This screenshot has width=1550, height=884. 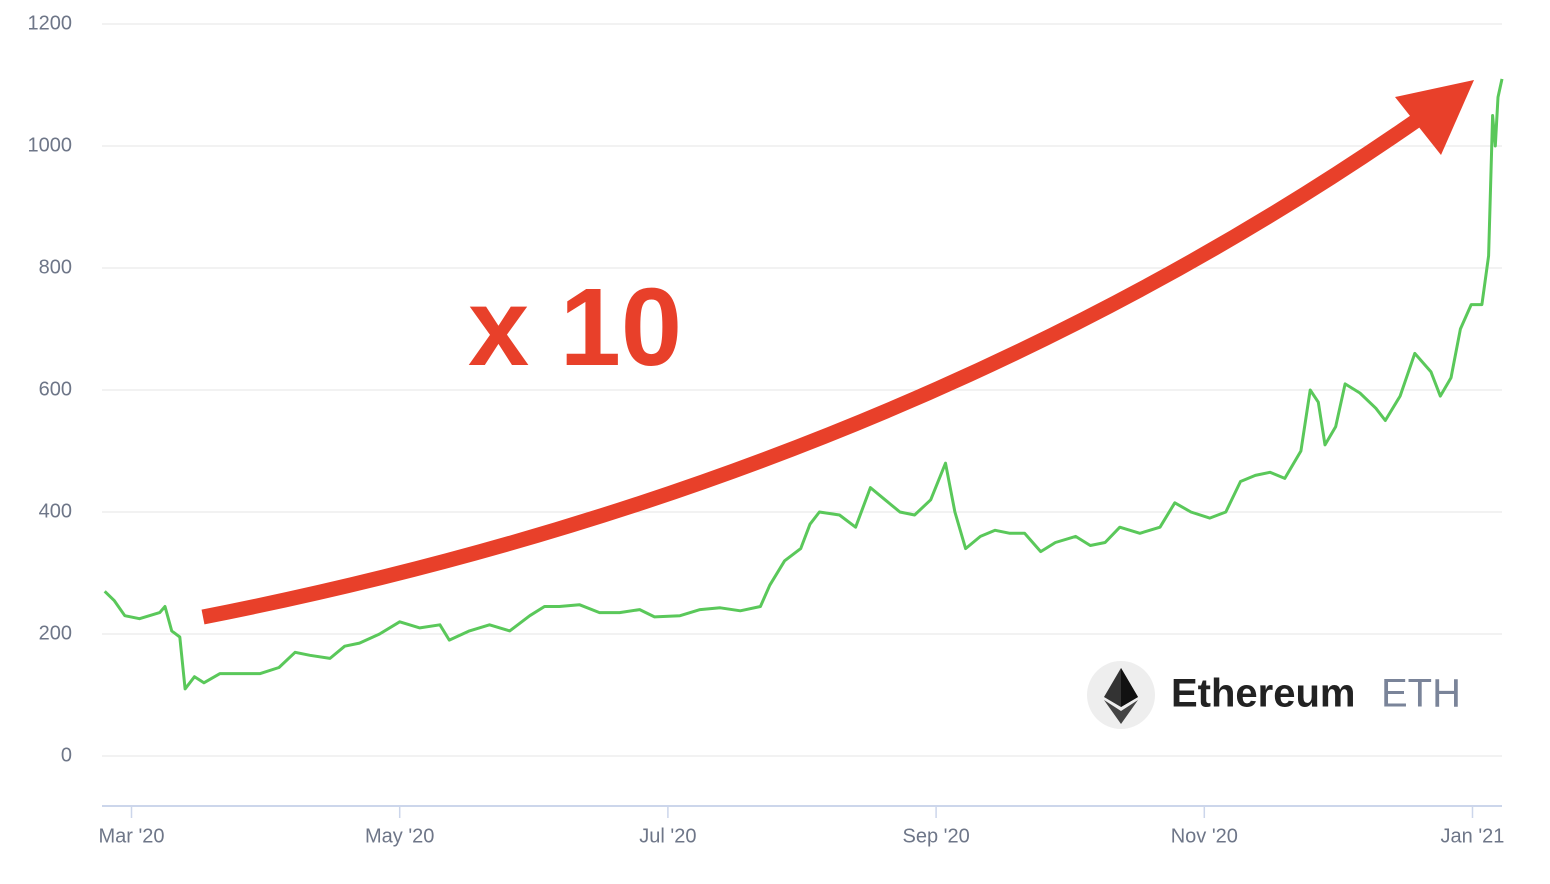 What do you see at coordinates (55, 511) in the screenshot?
I see `y-tick-label: 400` at bounding box center [55, 511].